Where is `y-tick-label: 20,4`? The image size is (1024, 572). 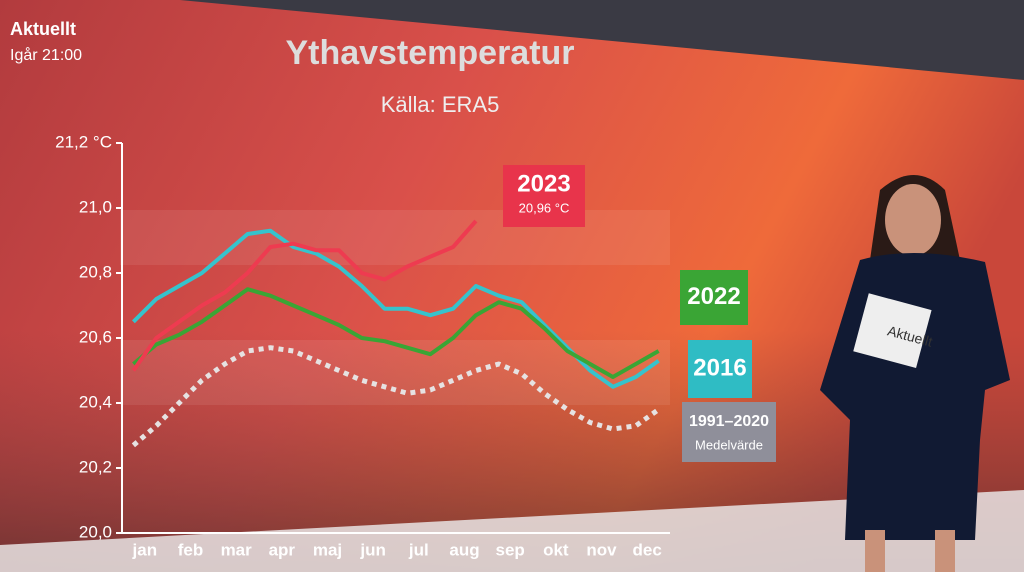
y-tick-label: 20,4 is located at coordinates (95, 401).